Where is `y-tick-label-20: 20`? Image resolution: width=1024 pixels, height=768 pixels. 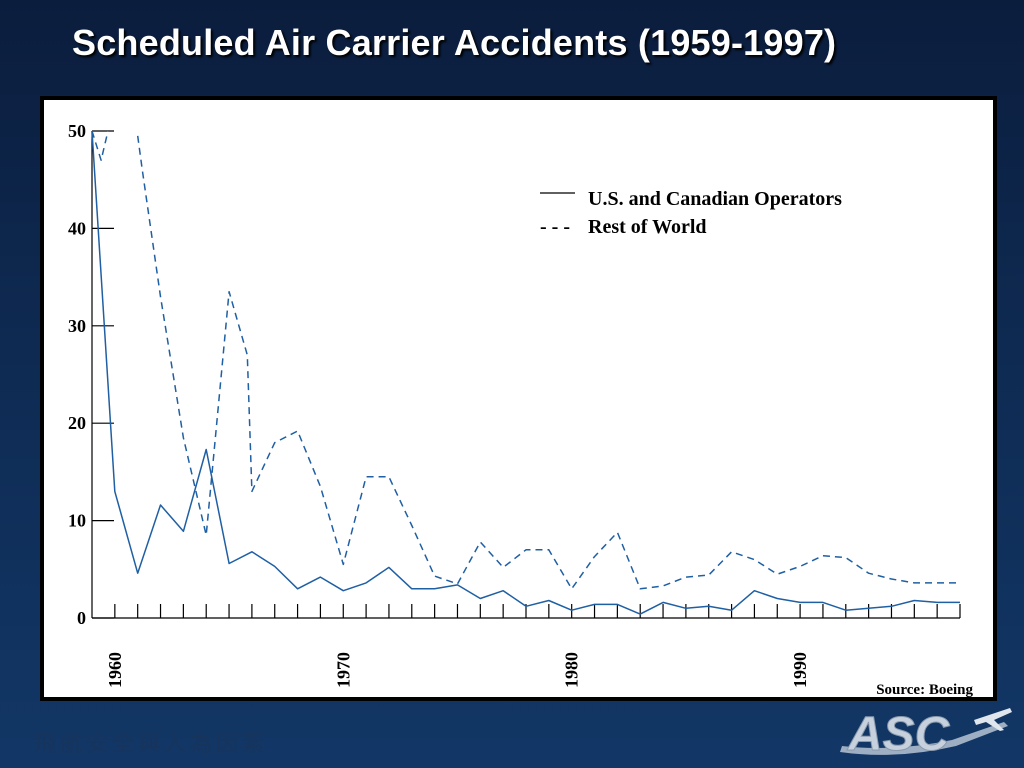
y-tick-label-20: 20 is located at coordinates (77, 423).